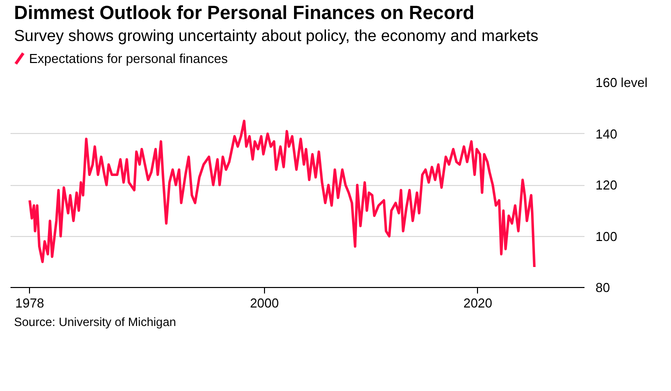 This screenshot has height=391, width=671. I want to click on y-tick-label: 120, so click(607, 185).